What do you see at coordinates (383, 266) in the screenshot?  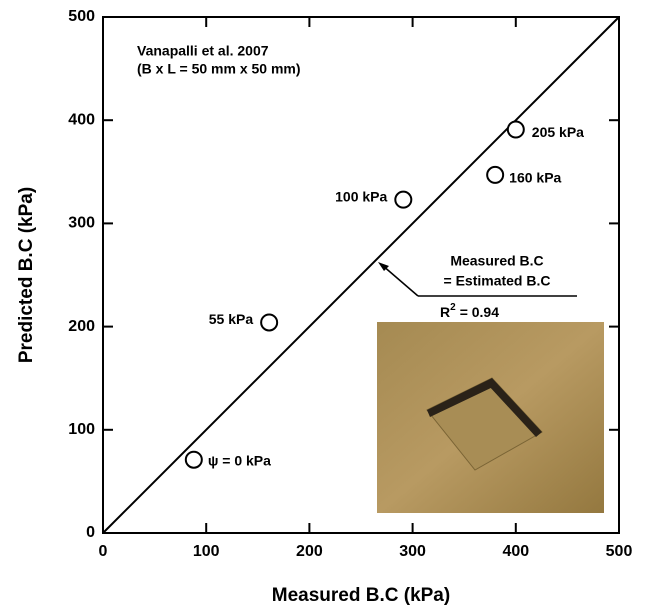 I see `arrow-head` at bounding box center [383, 266].